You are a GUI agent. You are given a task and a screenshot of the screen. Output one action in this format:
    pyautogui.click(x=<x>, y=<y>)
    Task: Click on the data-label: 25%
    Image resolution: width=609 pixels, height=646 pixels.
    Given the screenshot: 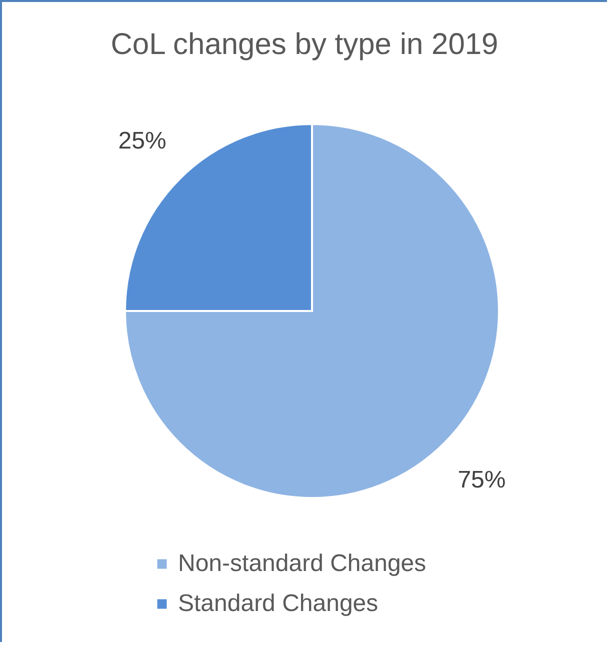 What is the action you would take?
    pyautogui.click(x=142, y=140)
    